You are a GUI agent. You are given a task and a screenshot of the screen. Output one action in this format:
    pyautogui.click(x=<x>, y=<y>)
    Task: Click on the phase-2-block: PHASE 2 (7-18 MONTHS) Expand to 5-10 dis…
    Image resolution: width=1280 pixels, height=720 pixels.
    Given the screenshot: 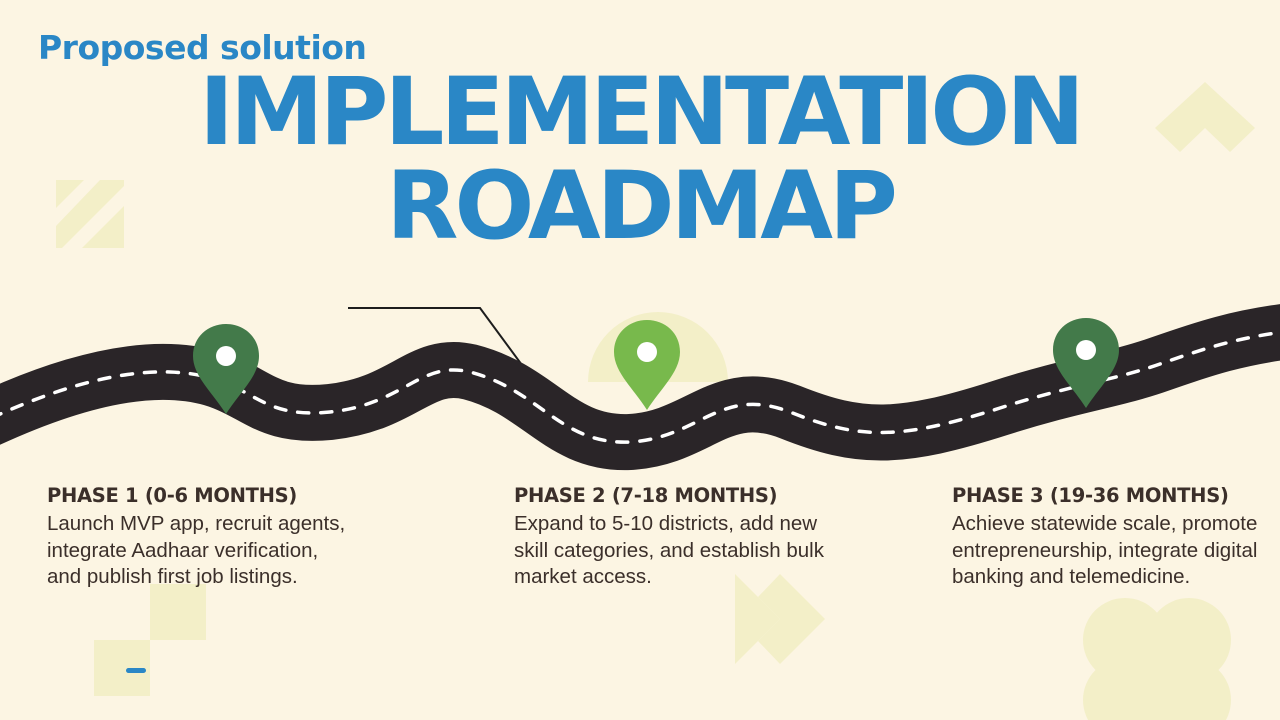 What is the action you would take?
    pyautogui.click(x=674, y=537)
    